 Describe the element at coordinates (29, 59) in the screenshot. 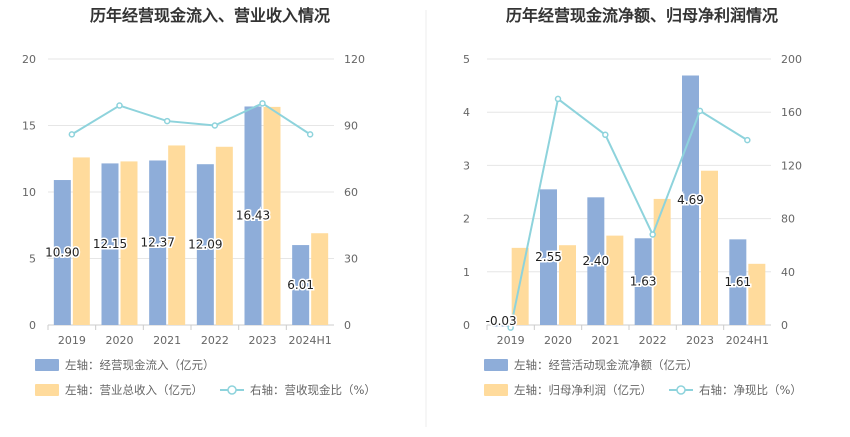

I see `y-left-tick-label: 20` at that location.